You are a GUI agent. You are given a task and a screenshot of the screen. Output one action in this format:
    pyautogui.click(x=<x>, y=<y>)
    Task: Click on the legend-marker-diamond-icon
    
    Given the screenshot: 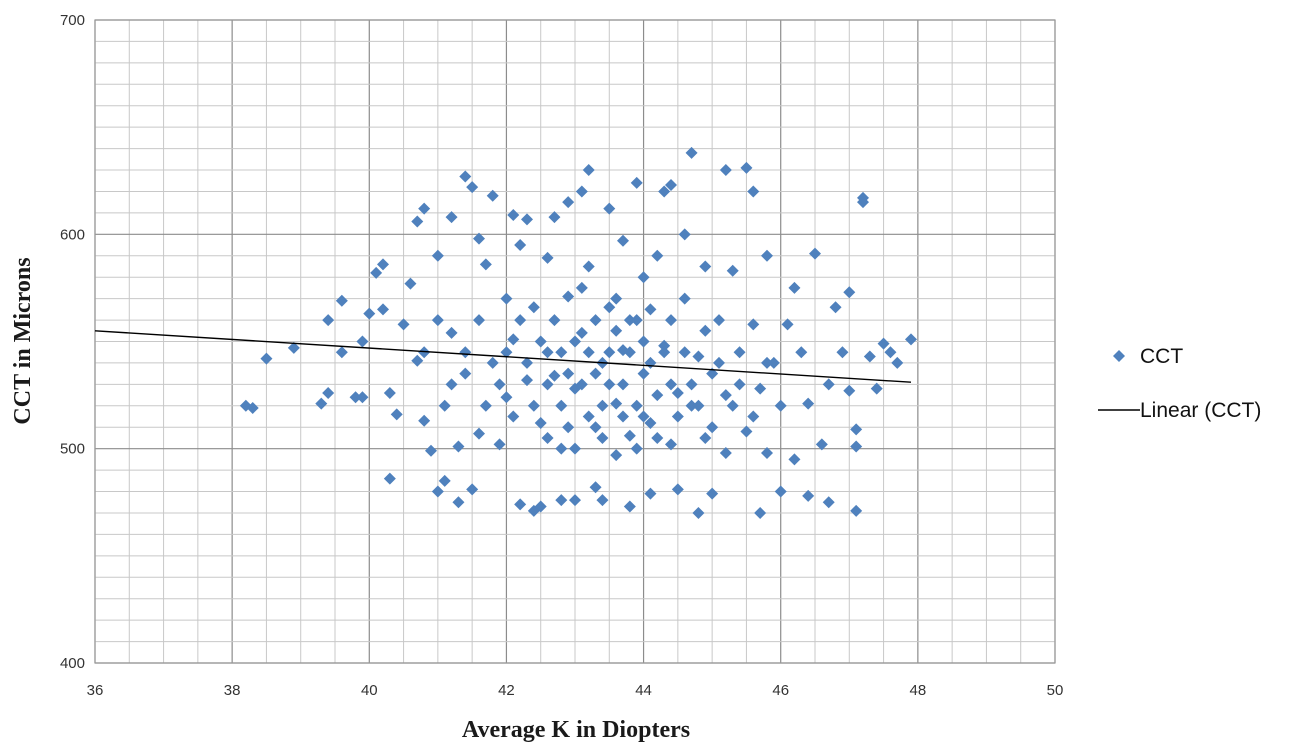 What is the action you would take?
    pyautogui.click(x=1119, y=356)
    